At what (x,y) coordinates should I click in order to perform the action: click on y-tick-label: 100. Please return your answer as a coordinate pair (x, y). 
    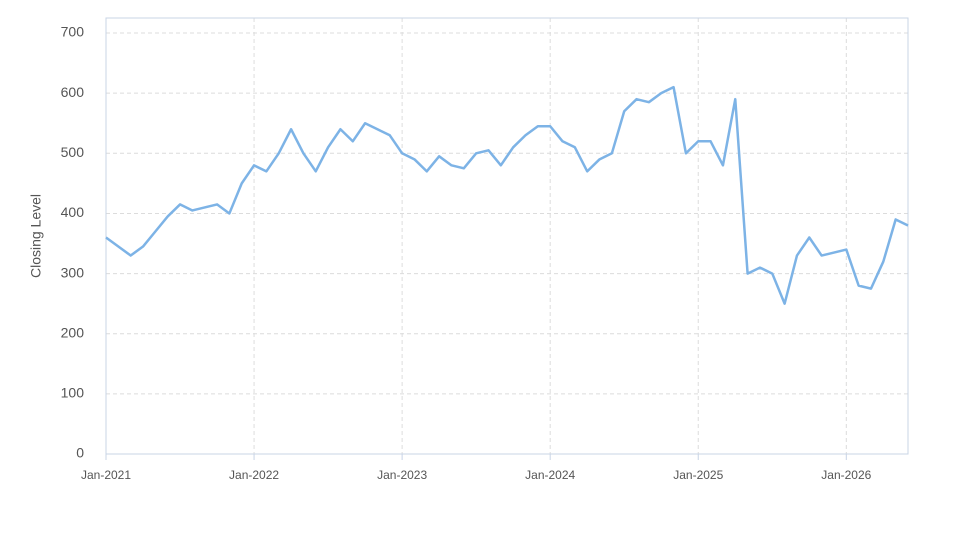
    Looking at the image, I should click on (73, 393).